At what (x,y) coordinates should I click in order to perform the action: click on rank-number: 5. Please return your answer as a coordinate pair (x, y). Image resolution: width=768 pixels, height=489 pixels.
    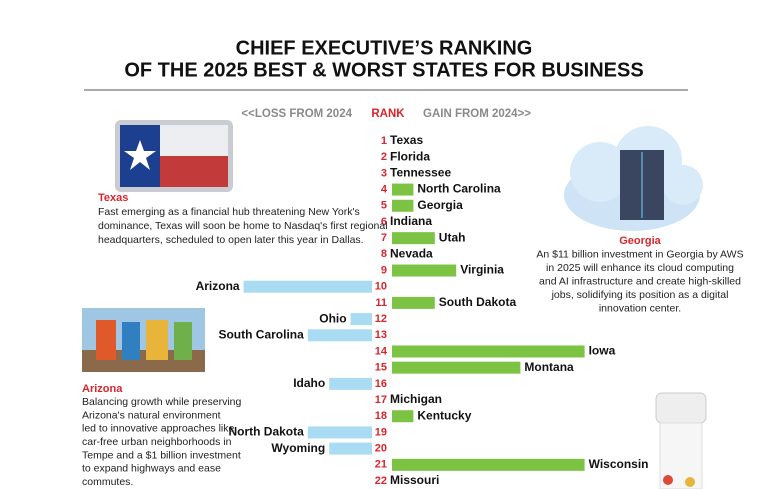
    Looking at the image, I should click on (384, 206).